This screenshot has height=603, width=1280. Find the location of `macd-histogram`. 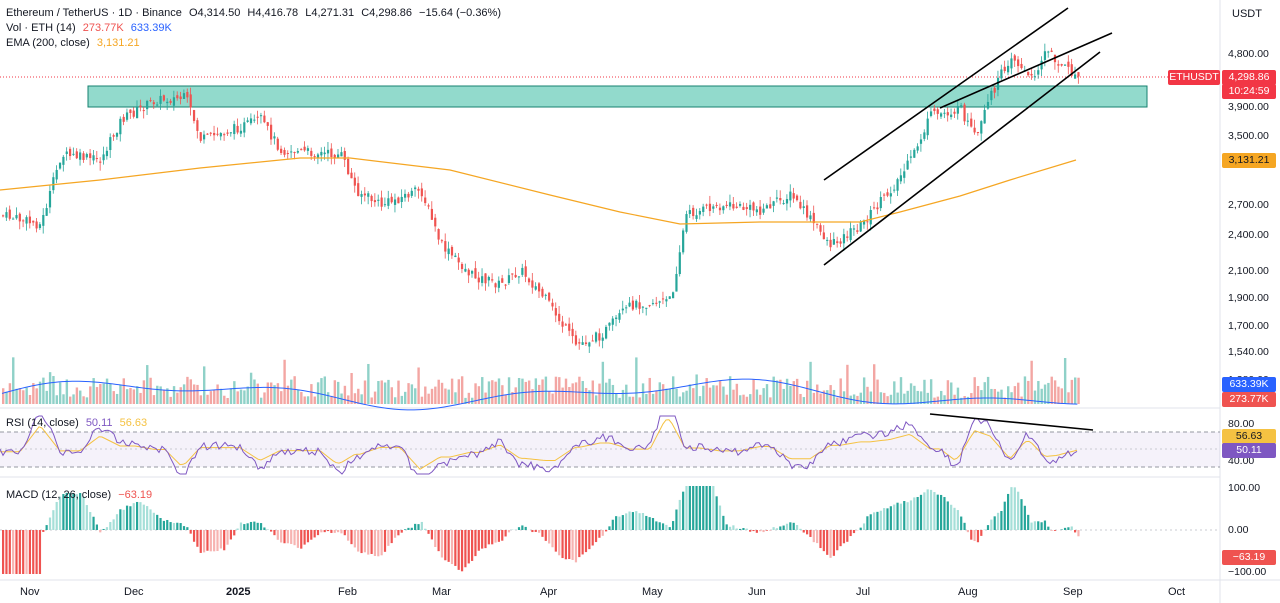

macd-histogram is located at coordinates (541, 530).